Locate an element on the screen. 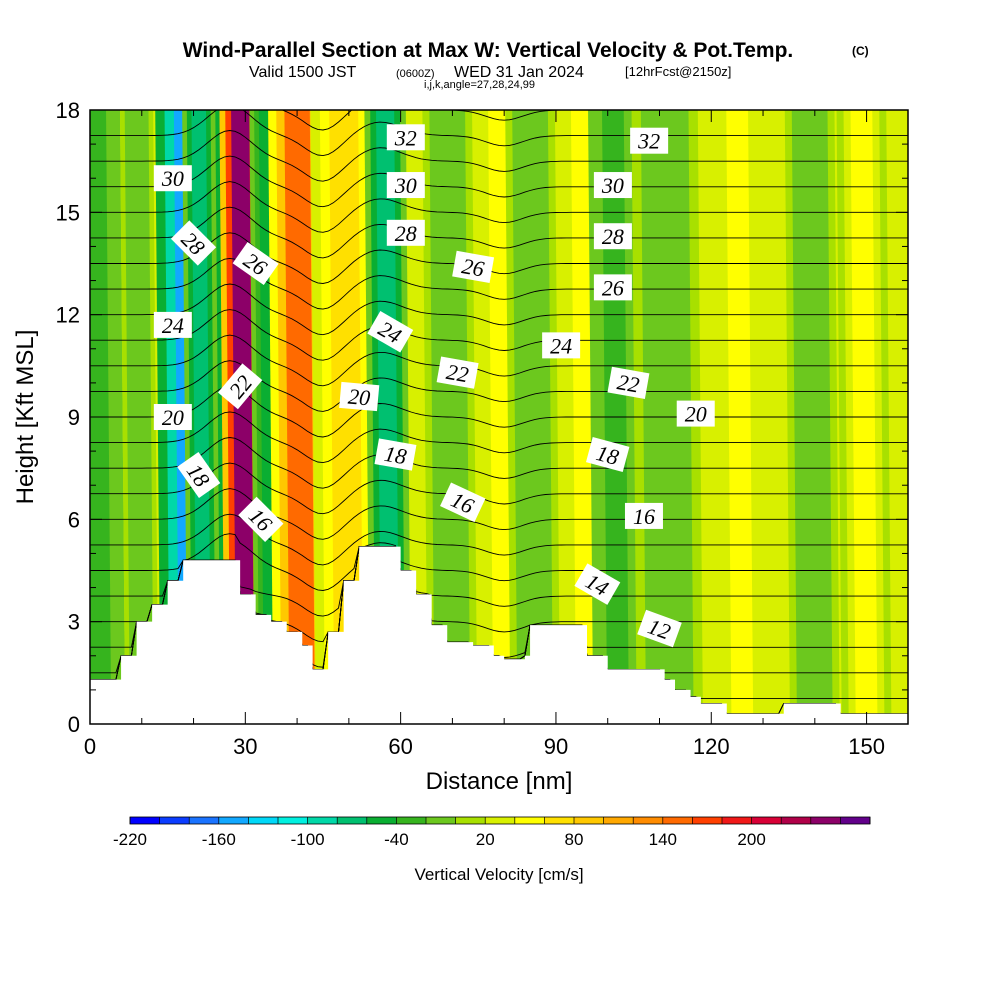 This screenshot has height=1000, width=1000. contour-label-text: 18 is located at coordinates (395, 455).